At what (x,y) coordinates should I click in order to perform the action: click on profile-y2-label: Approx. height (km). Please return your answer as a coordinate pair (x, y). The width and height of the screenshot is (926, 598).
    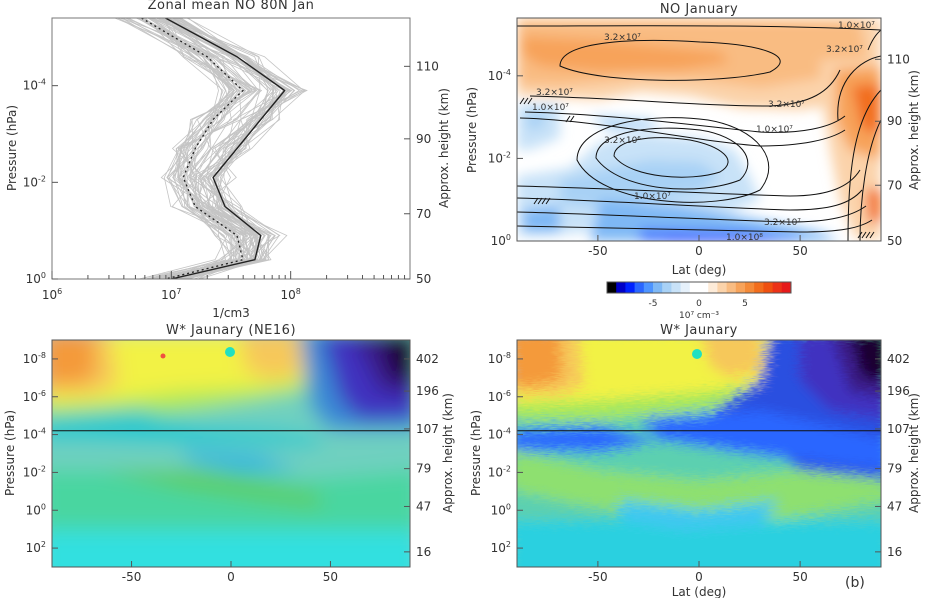
    Looking at the image, I should click on (444, 148).